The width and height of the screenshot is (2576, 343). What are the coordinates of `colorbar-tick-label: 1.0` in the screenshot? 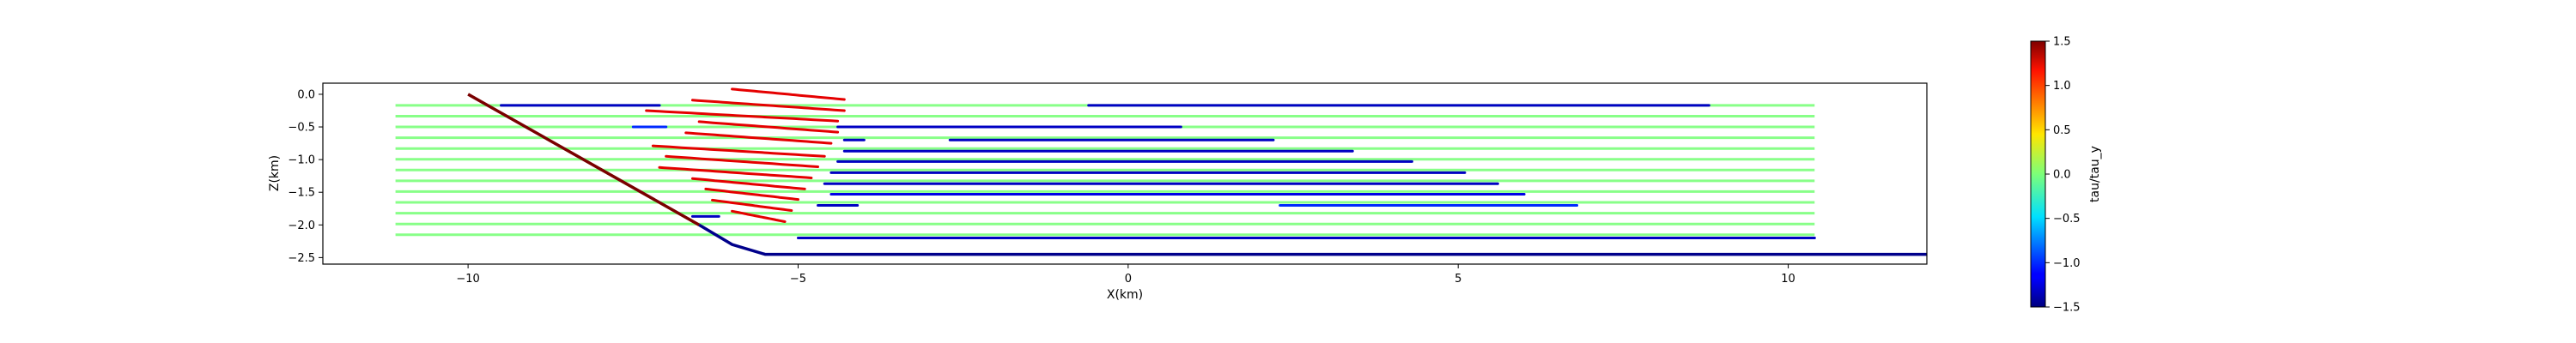 It's located at (2062, 87).